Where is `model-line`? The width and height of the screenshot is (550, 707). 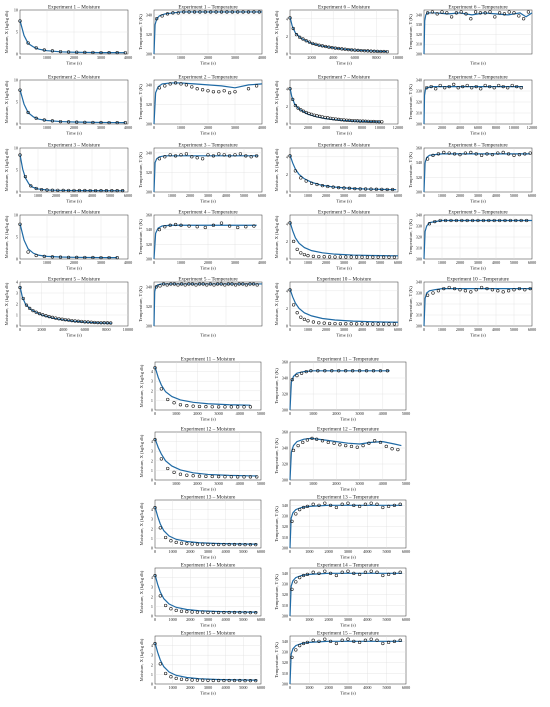
model-line is located at coordinates (207, 33).